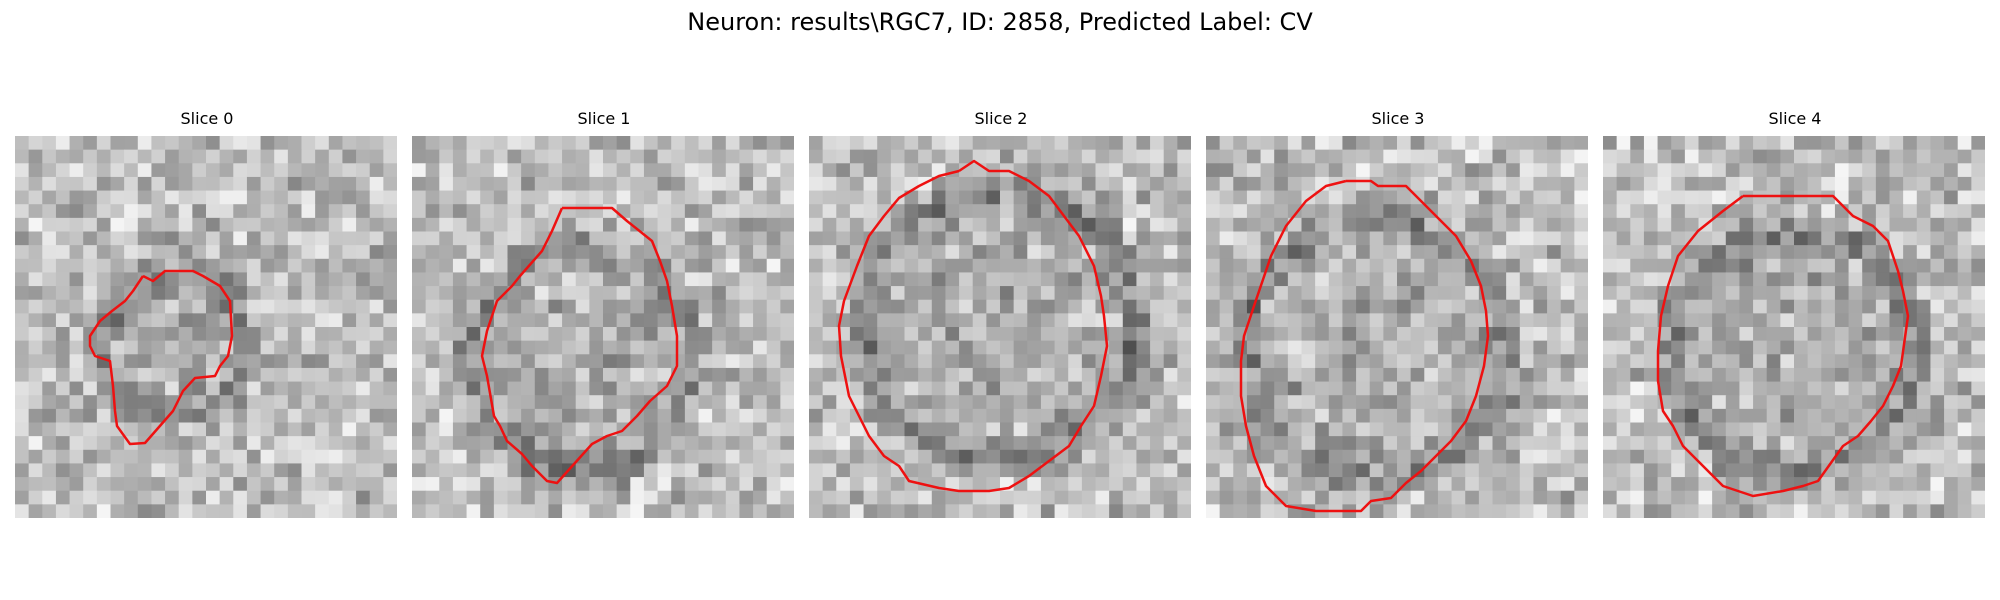  I want to click on slice-panel-0: Slice 0, so click(207, 312).